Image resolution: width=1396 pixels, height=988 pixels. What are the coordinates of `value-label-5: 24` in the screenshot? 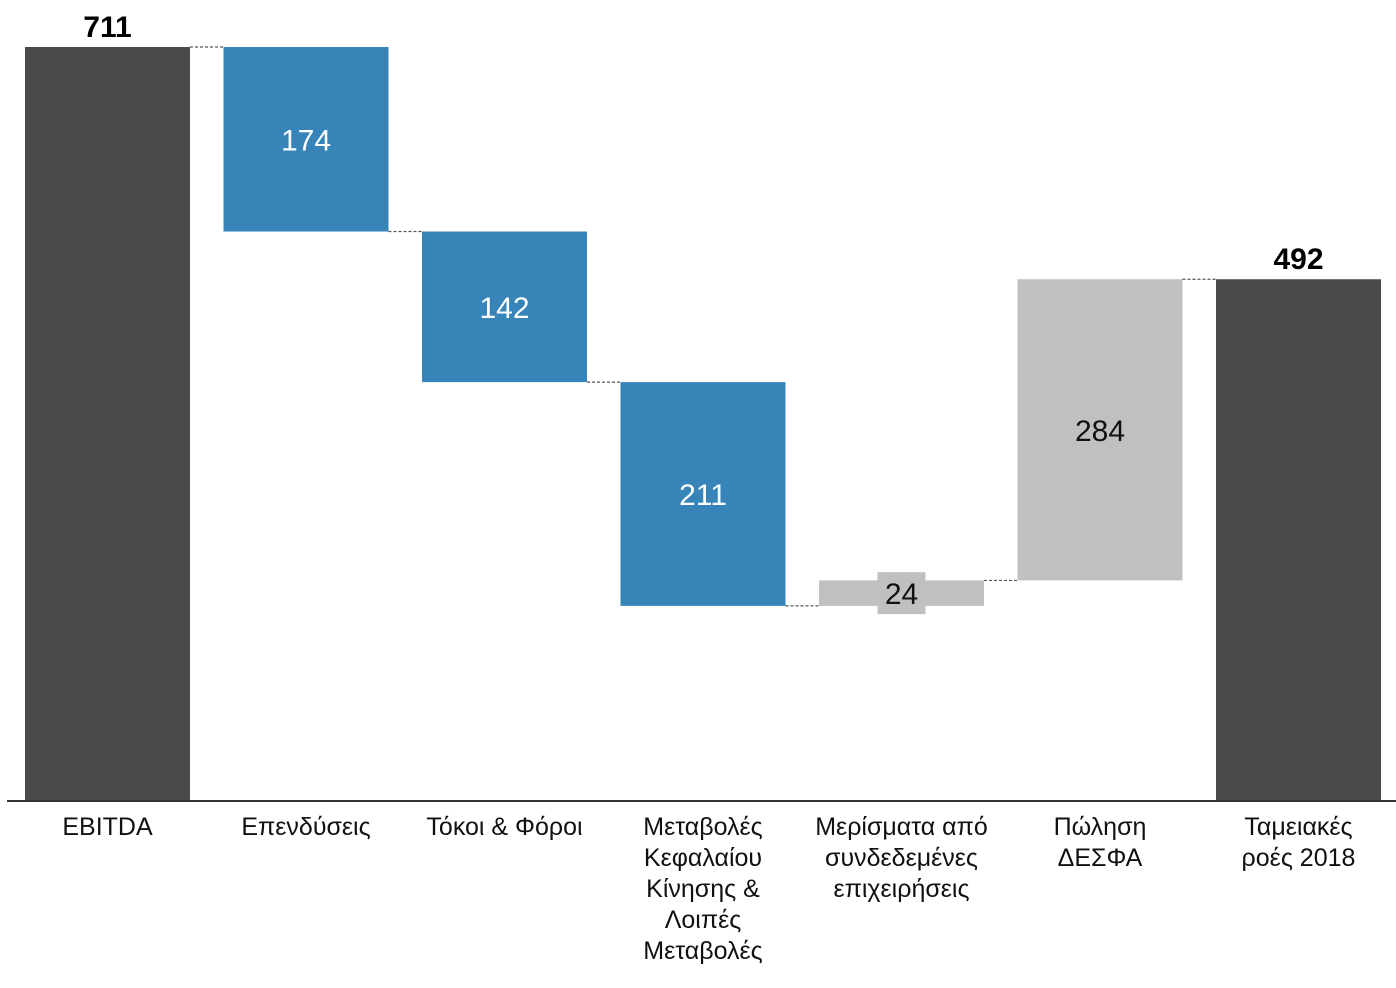 It's located at (901, 594).